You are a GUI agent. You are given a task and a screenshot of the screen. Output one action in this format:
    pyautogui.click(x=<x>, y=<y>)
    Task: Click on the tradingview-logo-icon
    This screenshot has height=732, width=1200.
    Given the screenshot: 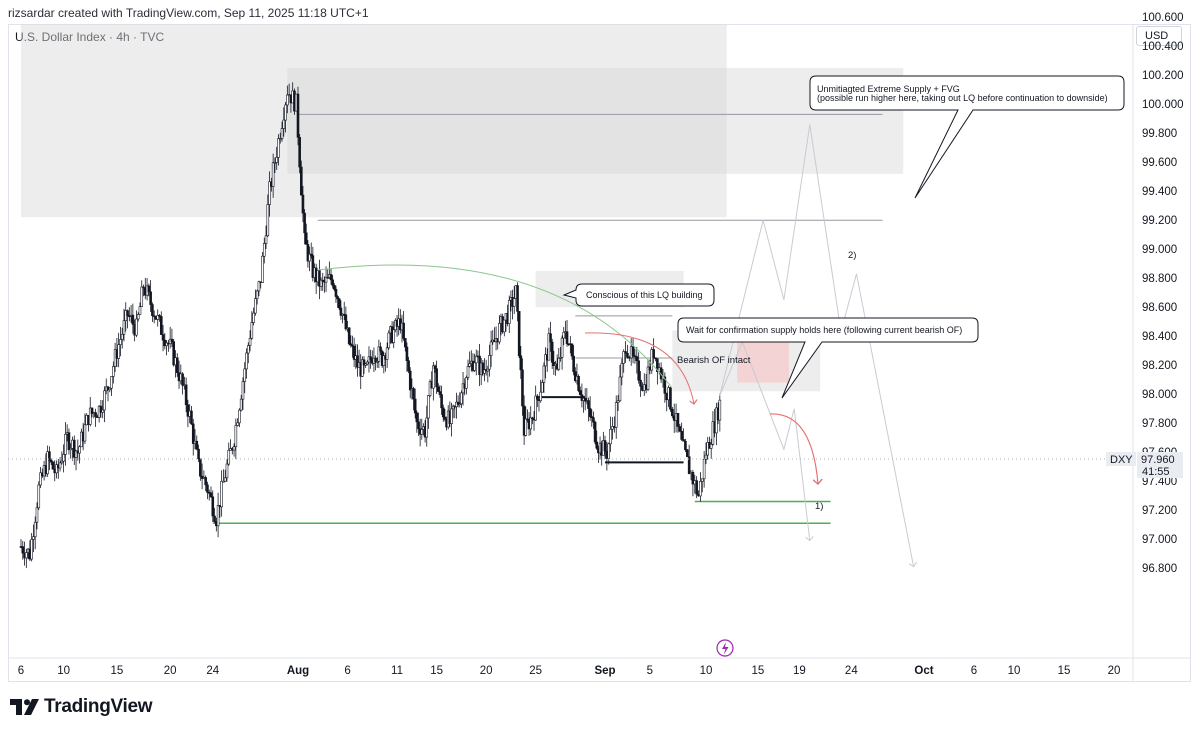 What is the action you would take?
    pyautogui.click(x=24, y=707)
    